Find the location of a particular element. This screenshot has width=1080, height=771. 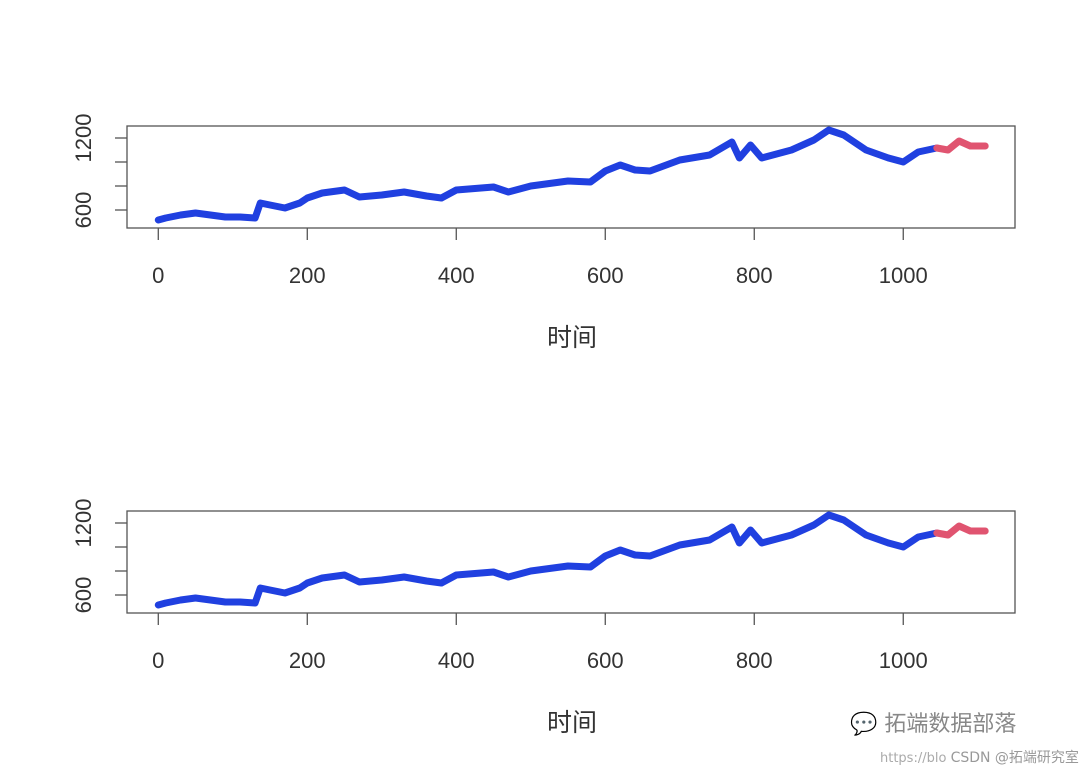

watermark-url: https://blo is located at coordinates (913, 758).